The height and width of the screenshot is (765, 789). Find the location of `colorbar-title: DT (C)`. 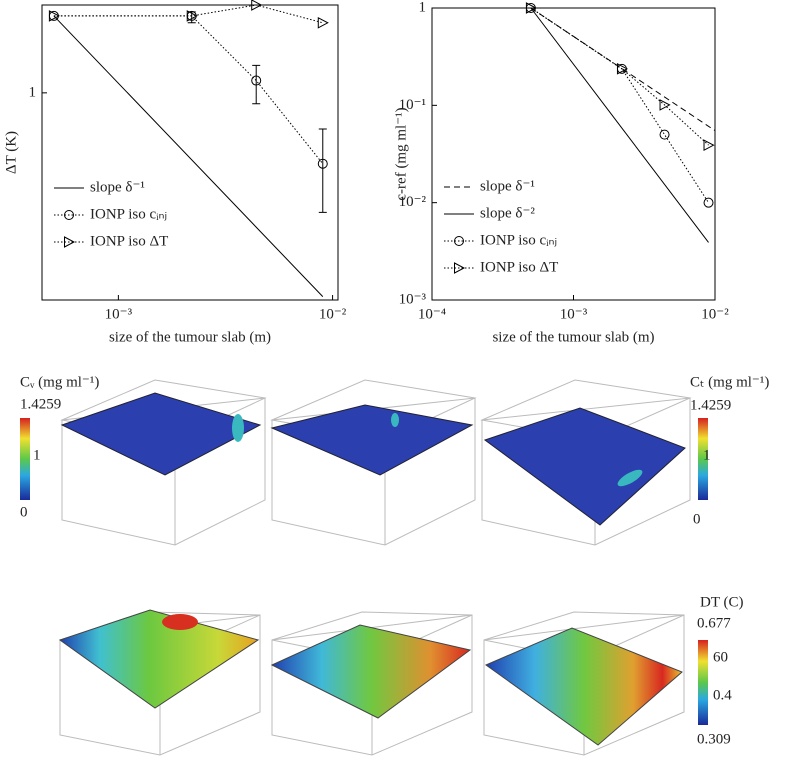

colorbar-title: DT (C) is located at coordinates (721, 602).